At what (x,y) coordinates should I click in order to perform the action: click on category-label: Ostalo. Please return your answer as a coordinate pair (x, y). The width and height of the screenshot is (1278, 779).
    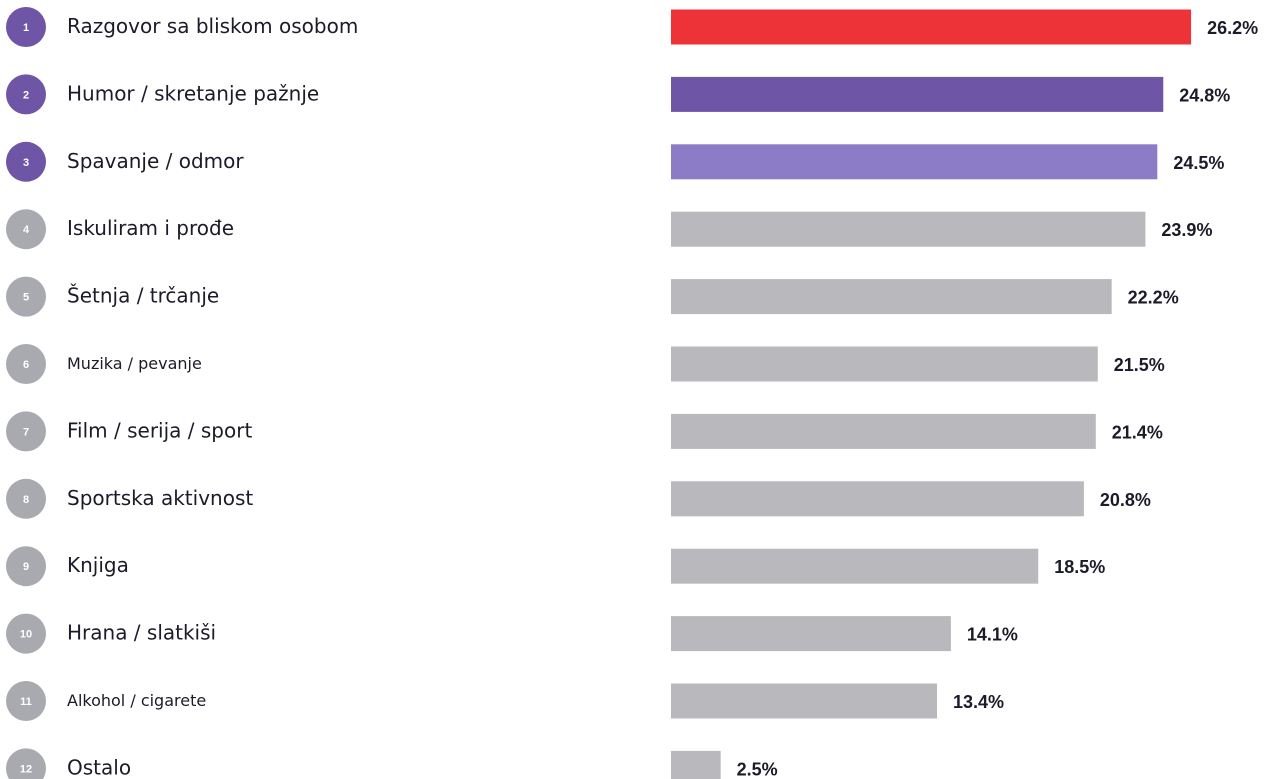
    Looking at the image, I should click on (99, 767).